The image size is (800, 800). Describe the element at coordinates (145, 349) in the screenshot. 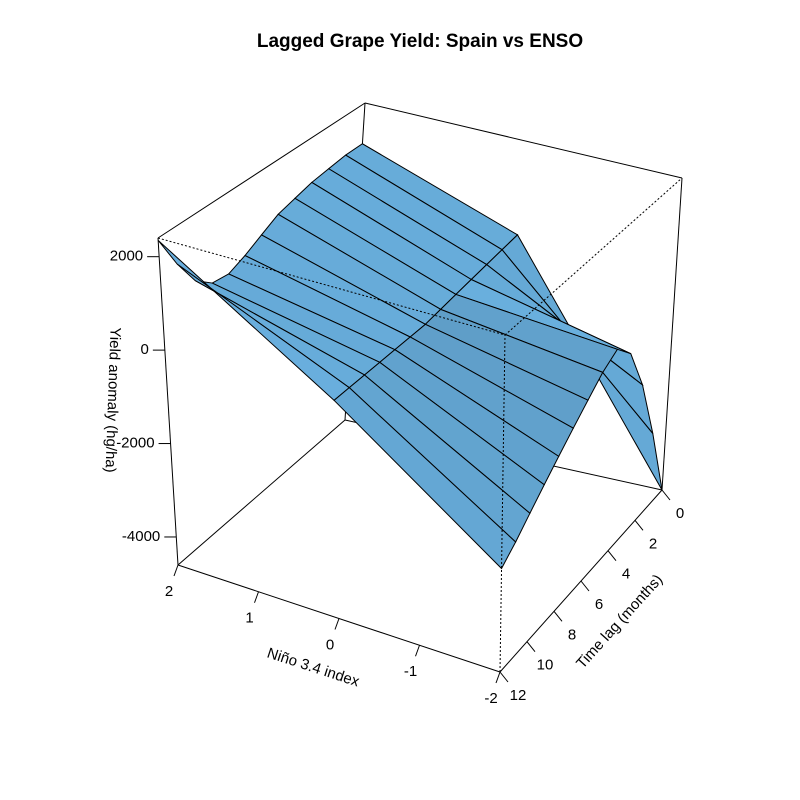

I see `z-tick-label: 0` at that location.